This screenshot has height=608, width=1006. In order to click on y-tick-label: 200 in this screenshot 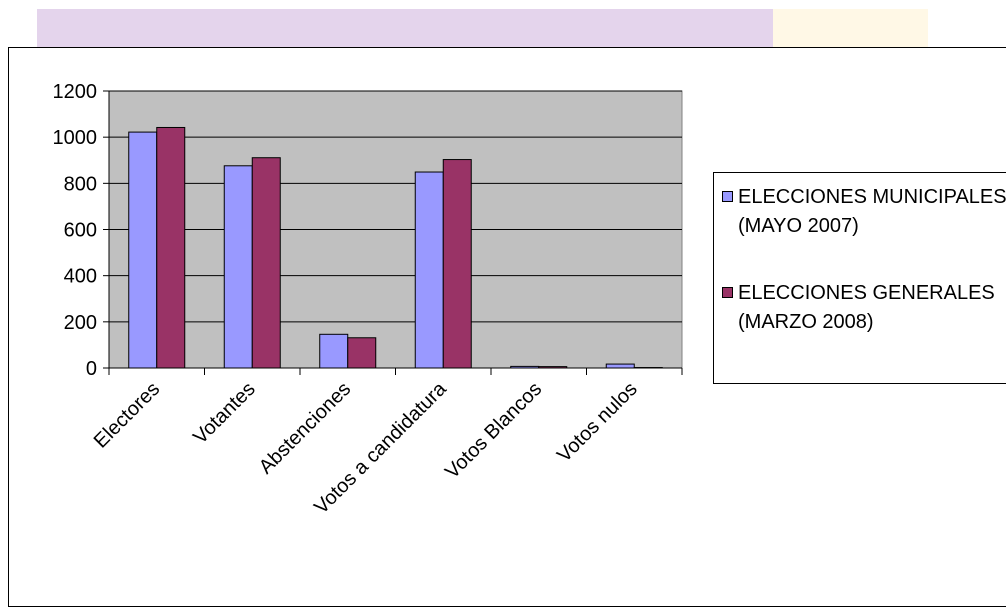, I will do `click(80, 323)`.